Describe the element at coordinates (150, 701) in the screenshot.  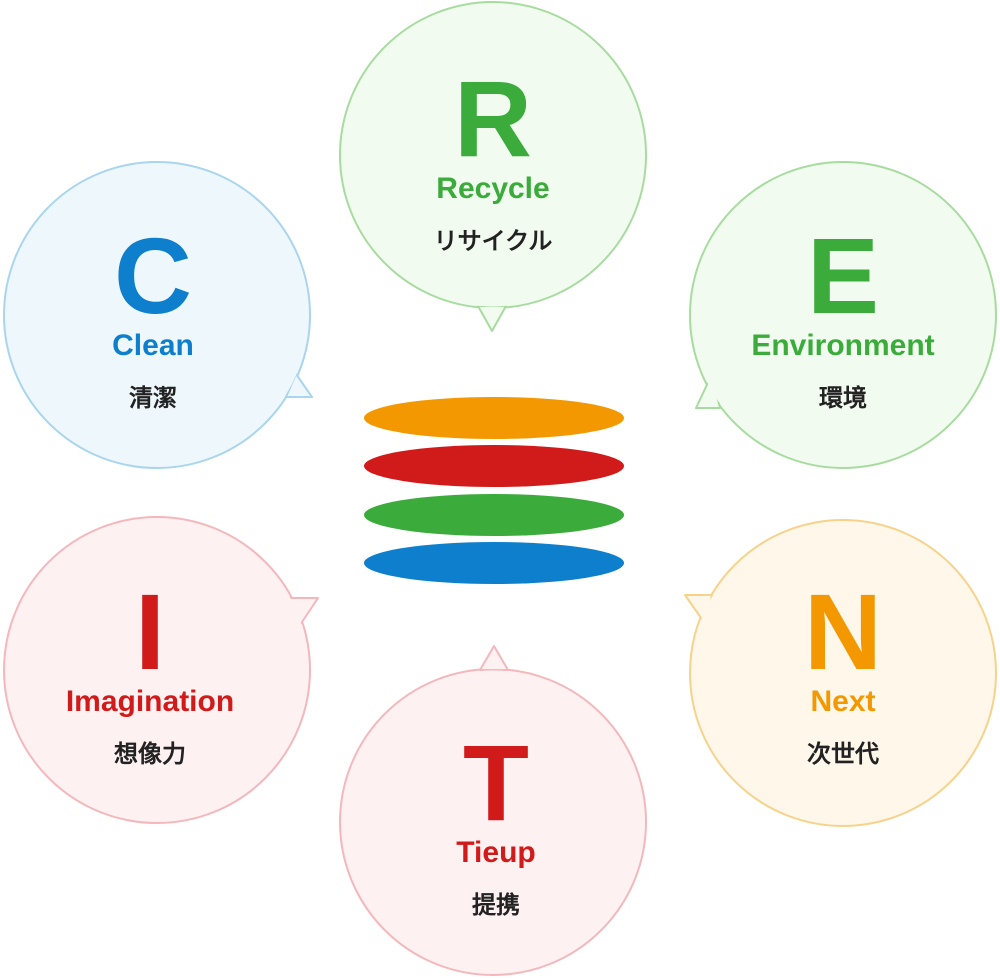
I see `word-imagination: Imagination` at that location.